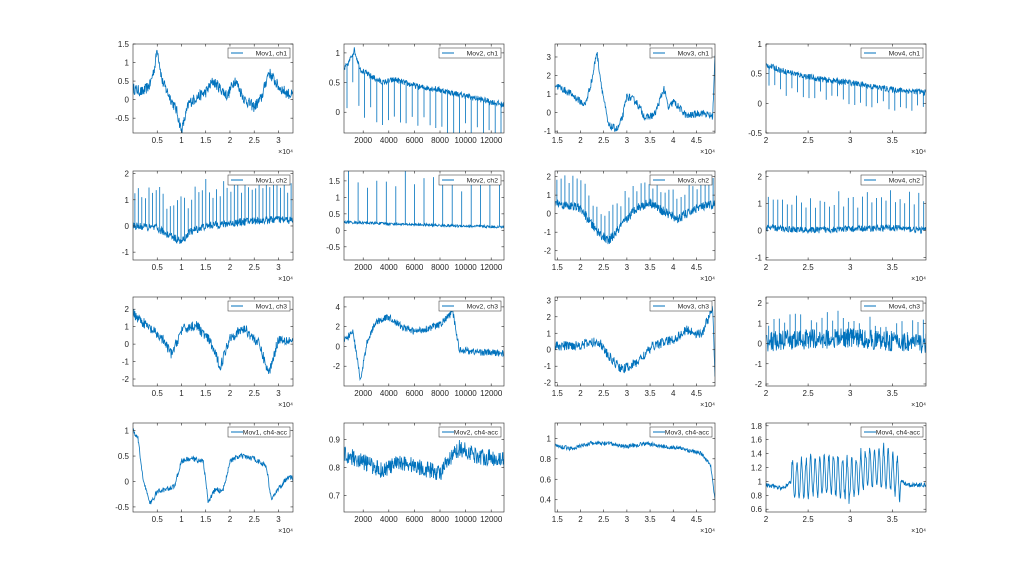 This screenshot has height=578, width=1024. What do you see at coordinates (757, 509) in the screenshot?
I see `y-tick-label: 0.6` at bounding box center [757, 509].